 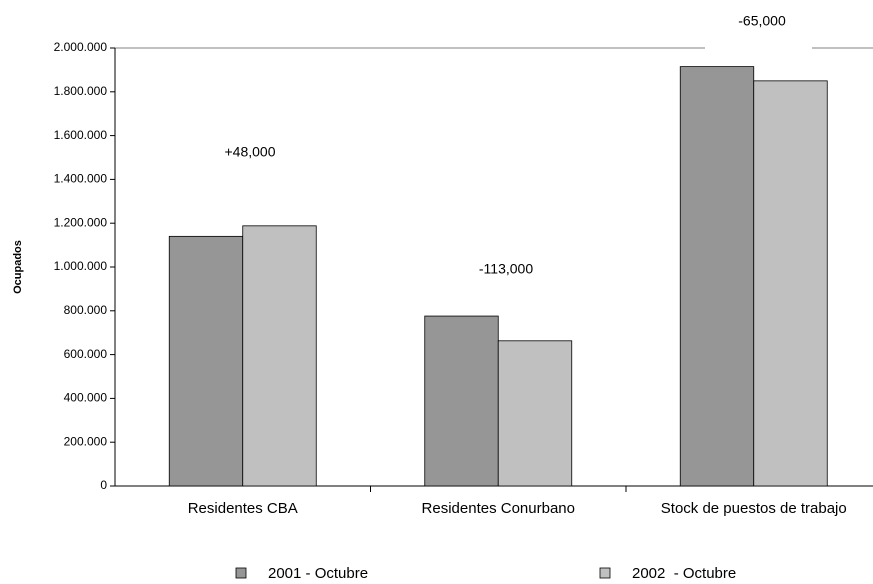 I want to click on y-tick-label: 1.200.000, so click(x=81, y=222).